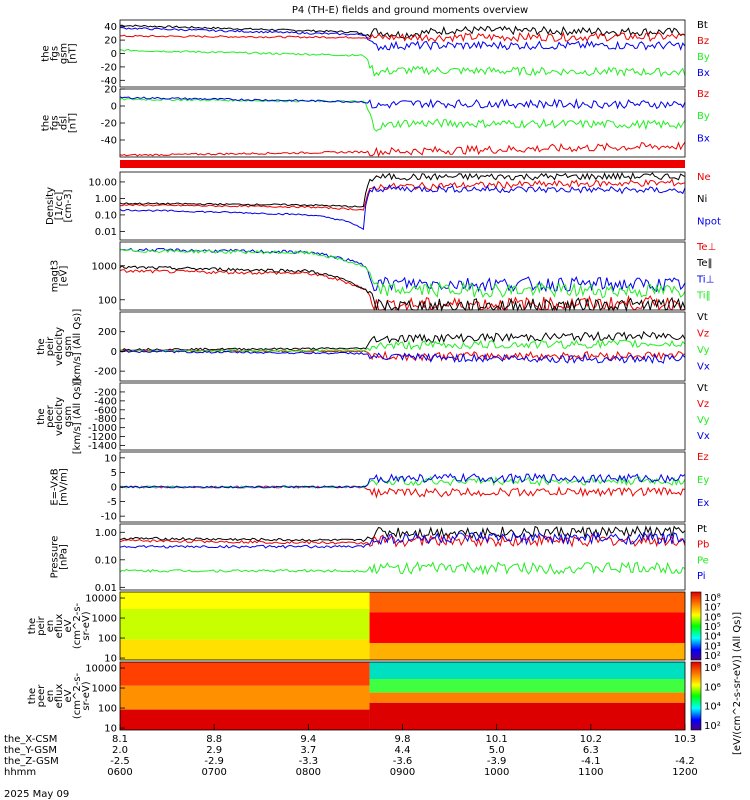 This screenshot has height=800, width=750. Describe the element at coordinates (106, 533) in the screenshot. I see `y-tick-label: 1.00` at that location.